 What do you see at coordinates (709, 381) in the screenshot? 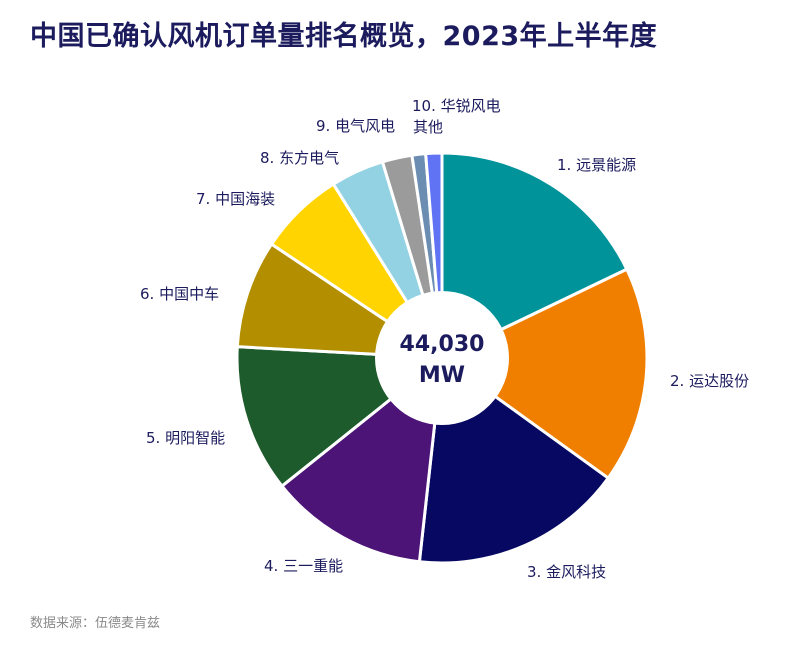
I see `slice-label: 2. 运达股份` at bounding box center [709, 381].